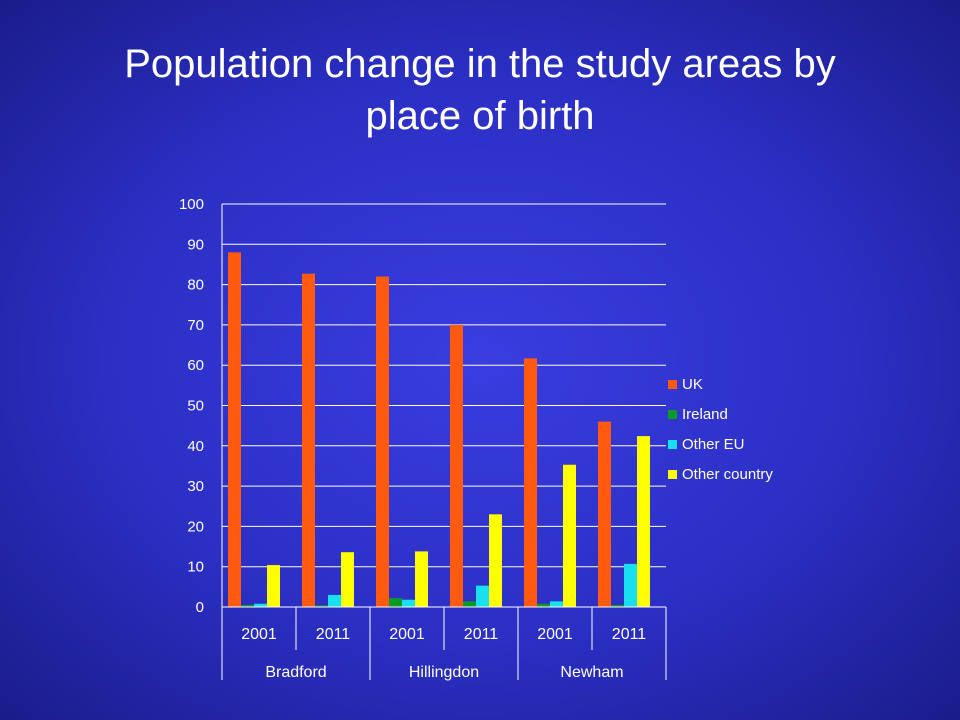 The image size is (960, 720). Describe the element at coordinates (200, 607) in the screenshot. I see `y-tick-label: 0` at that location.